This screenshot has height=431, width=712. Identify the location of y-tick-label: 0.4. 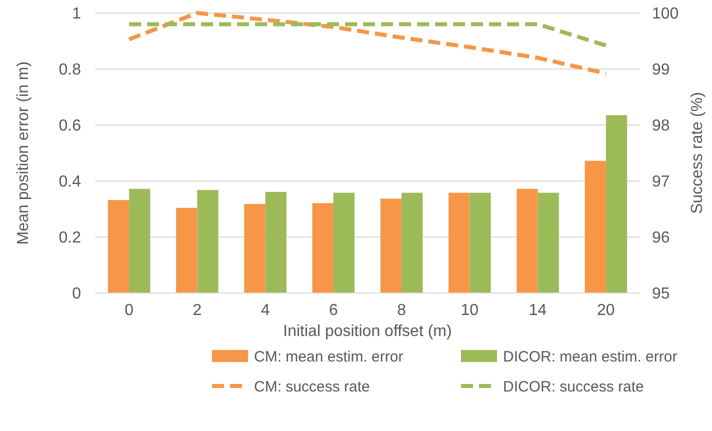
(70, 182).